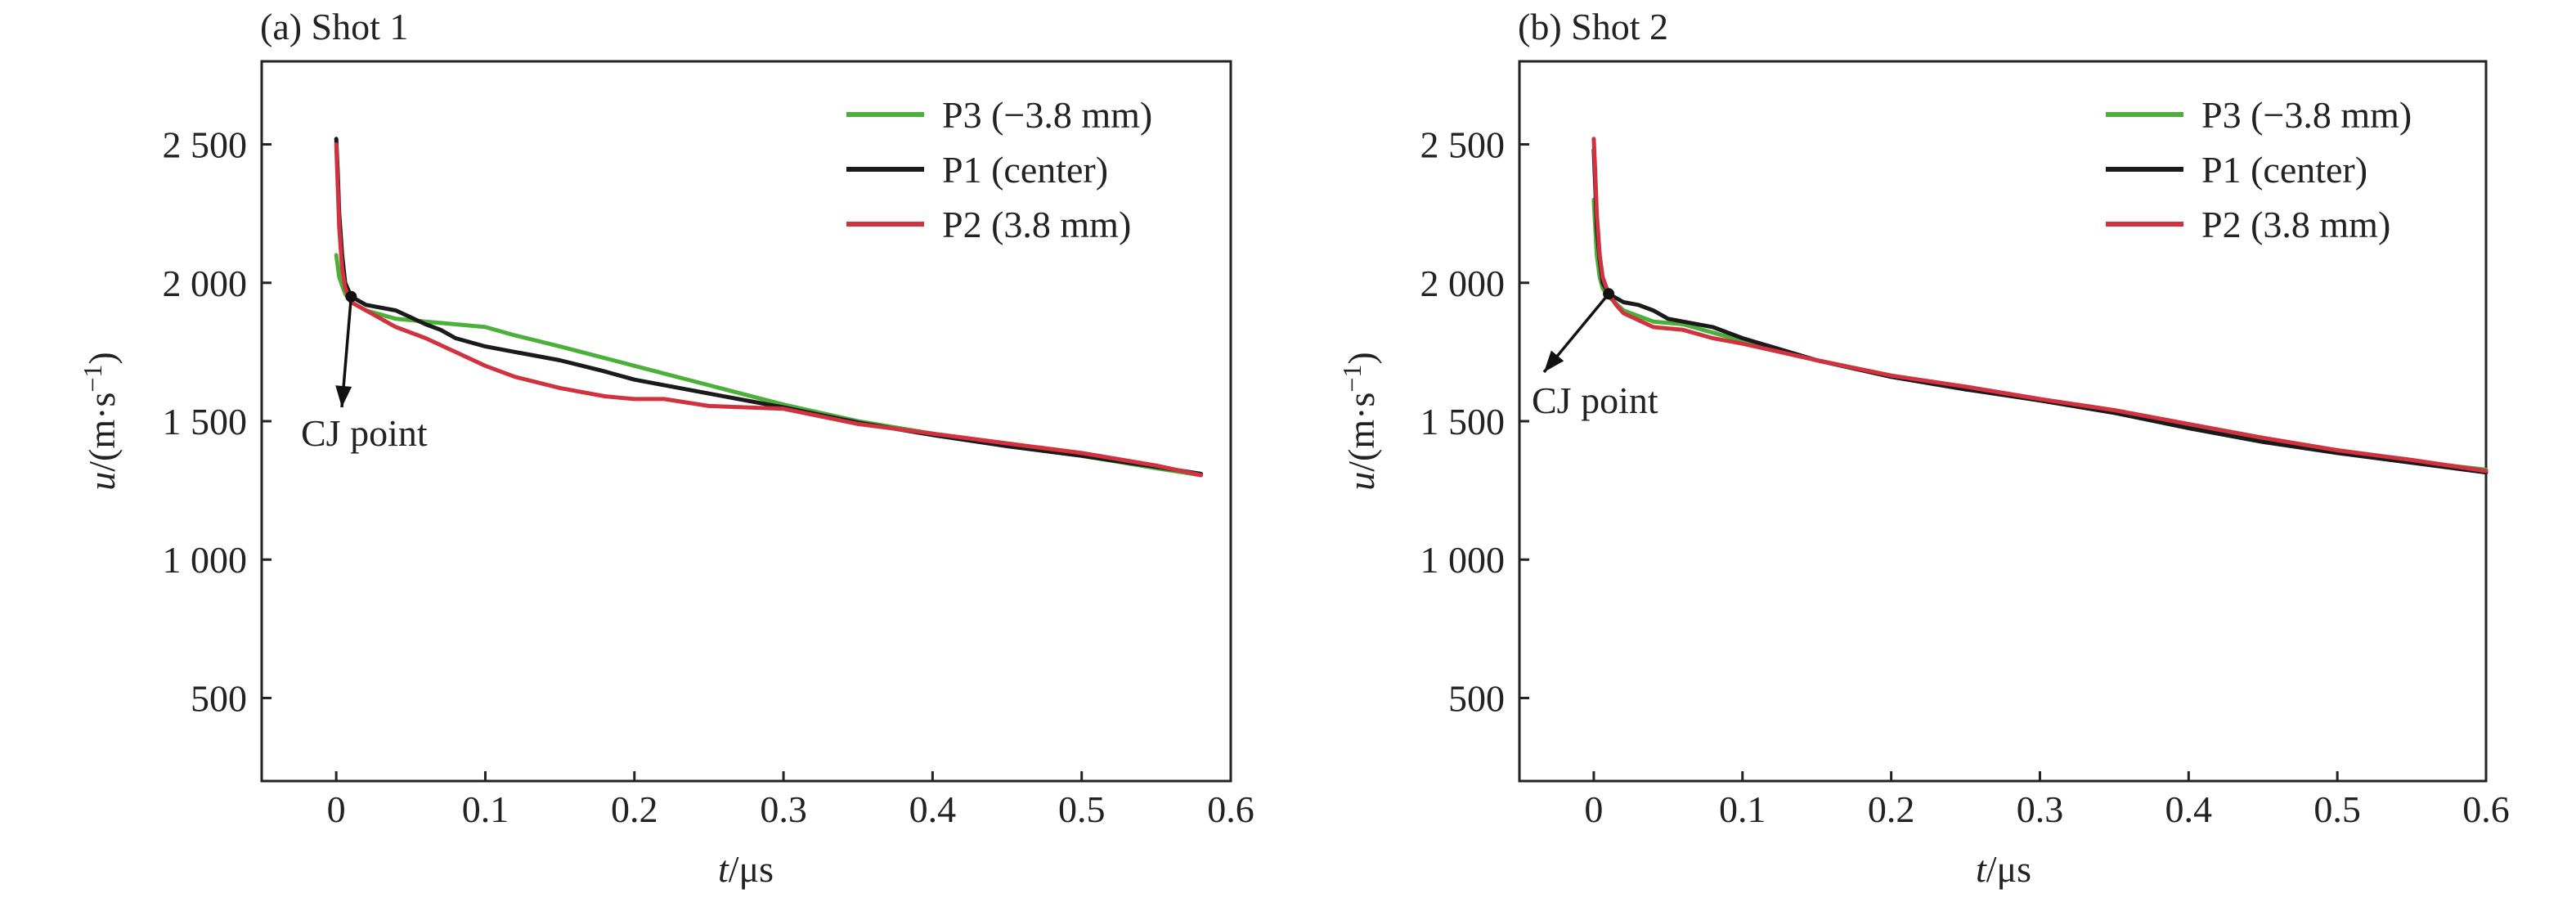 This screenshot has height=898, width=2576. I want to click on panel-label: (a) Shot 1, so click(334, 26).